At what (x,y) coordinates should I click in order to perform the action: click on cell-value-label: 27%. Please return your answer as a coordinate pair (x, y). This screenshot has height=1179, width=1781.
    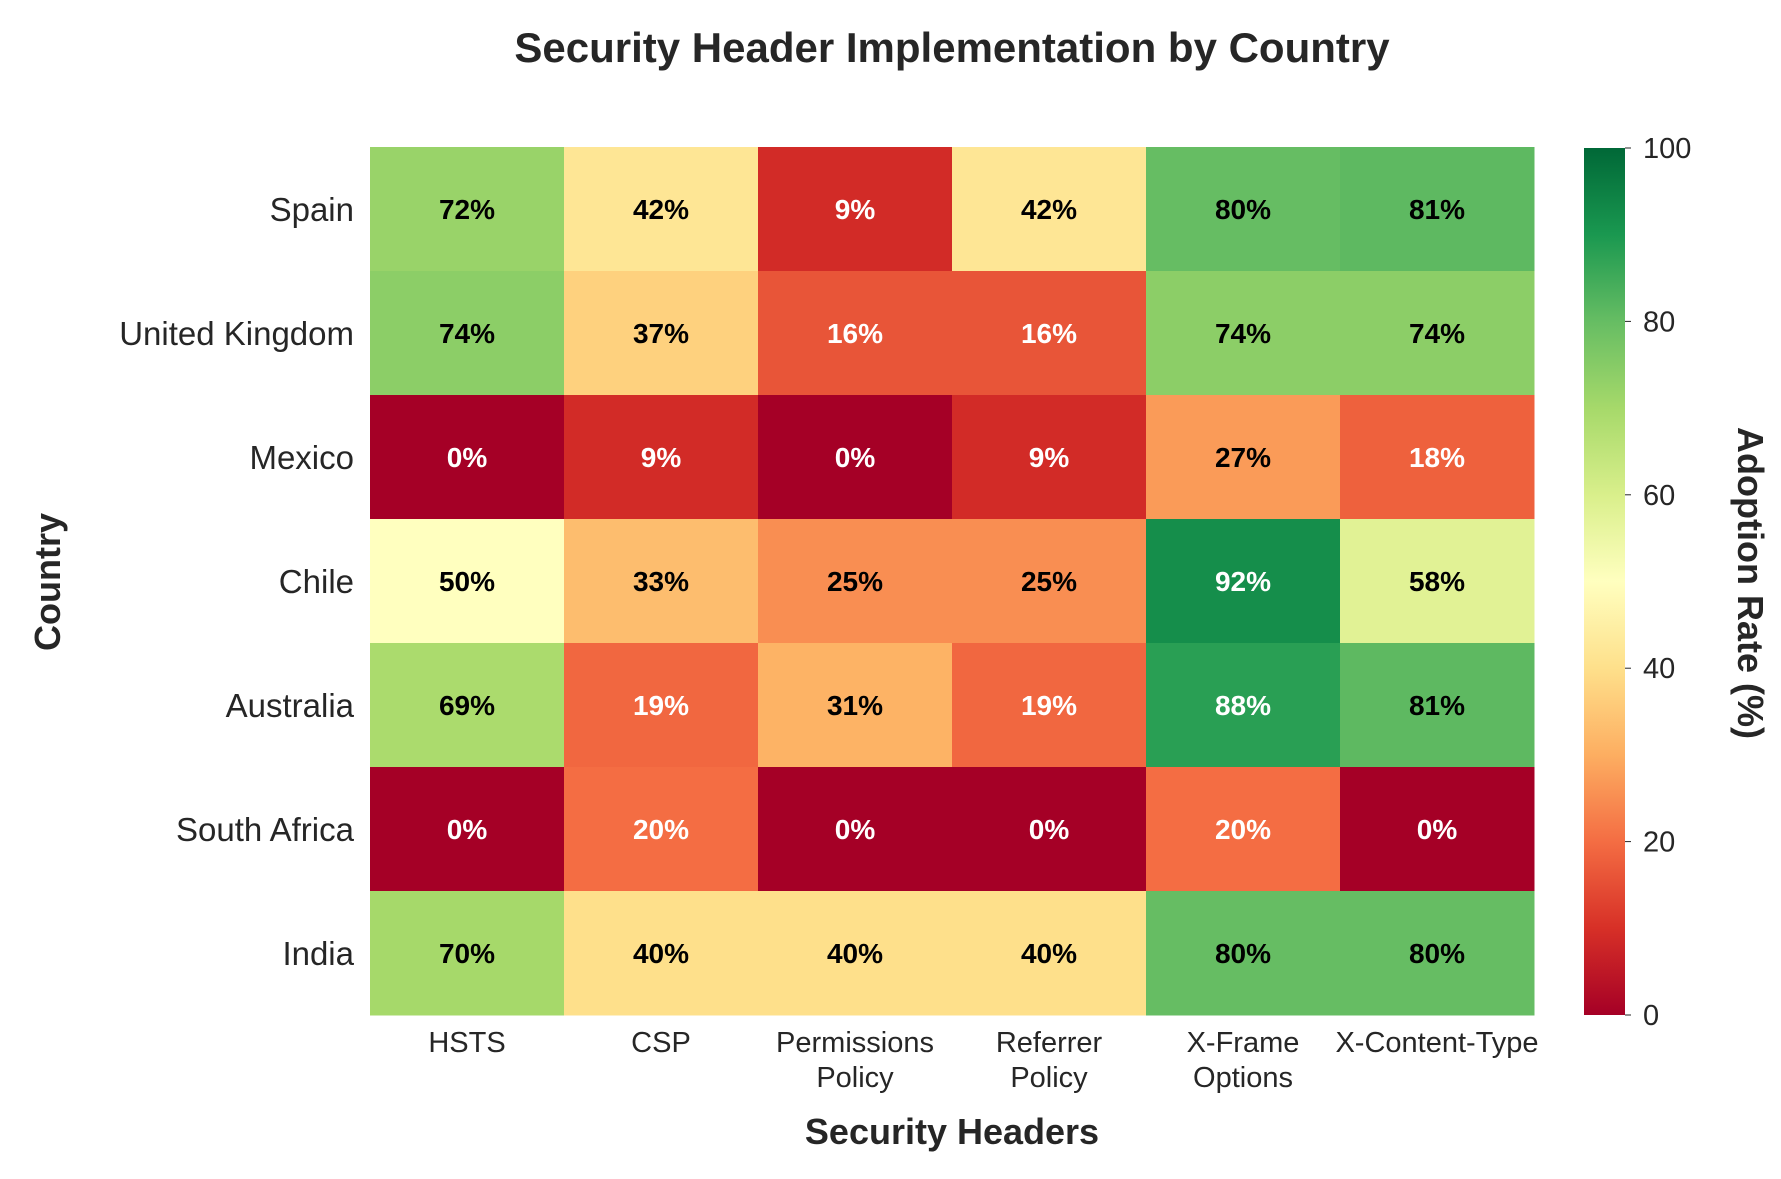
    Looking at the image, I should click on (1243, 457).